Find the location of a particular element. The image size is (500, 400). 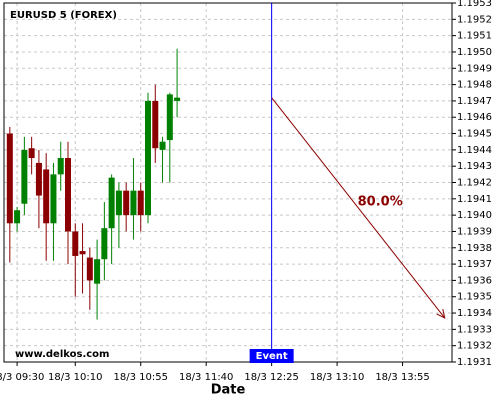

y-tick-label: 1.1951 is located at coordinates (474, 36).